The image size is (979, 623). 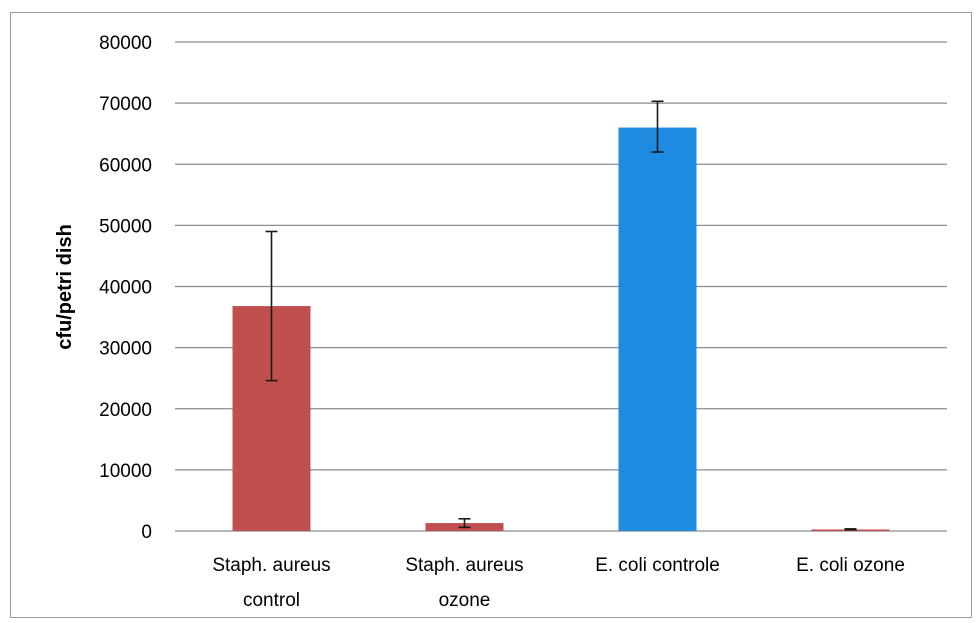 What do you see at coordinates (146, 532) in the screenshot?
I see `y-tick-label: 0` at bounding box center [146, 532].